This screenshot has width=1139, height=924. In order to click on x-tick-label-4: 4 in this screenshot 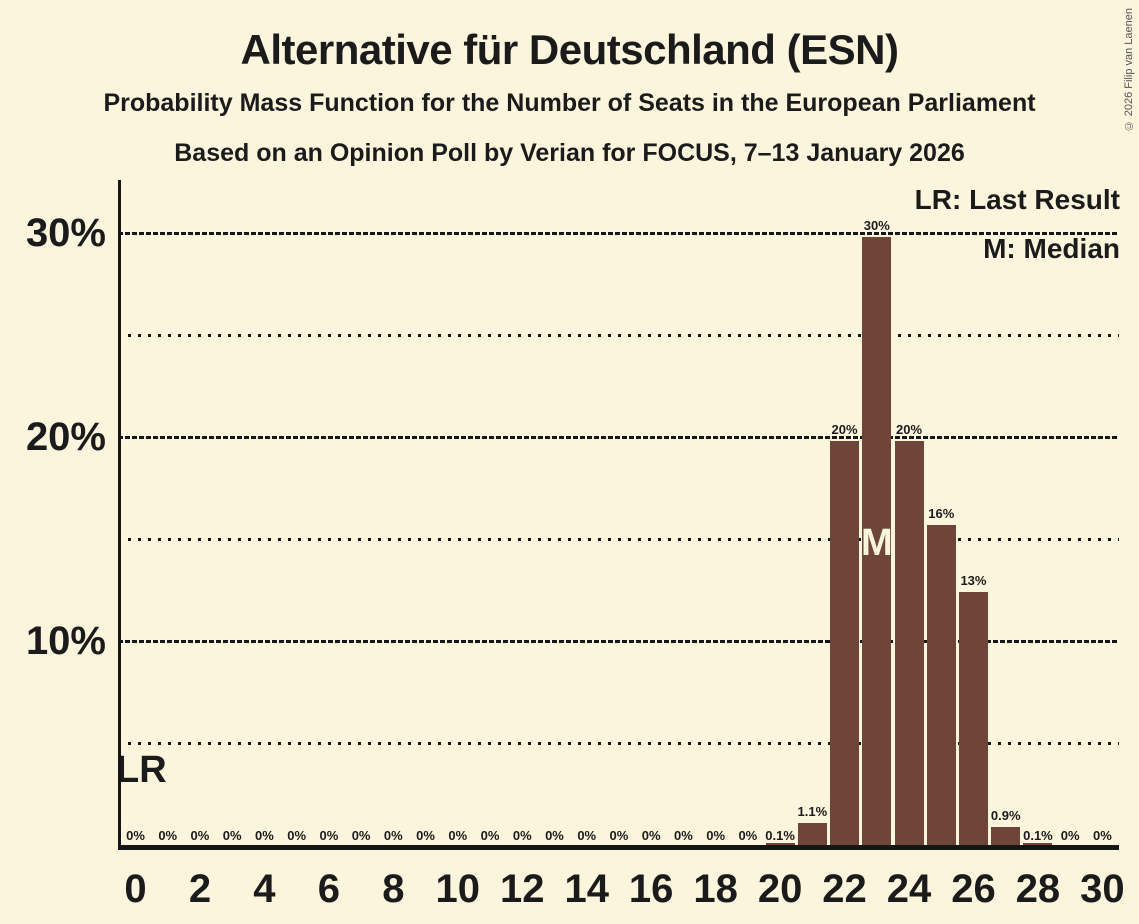, I will do `click(264, 889)`.